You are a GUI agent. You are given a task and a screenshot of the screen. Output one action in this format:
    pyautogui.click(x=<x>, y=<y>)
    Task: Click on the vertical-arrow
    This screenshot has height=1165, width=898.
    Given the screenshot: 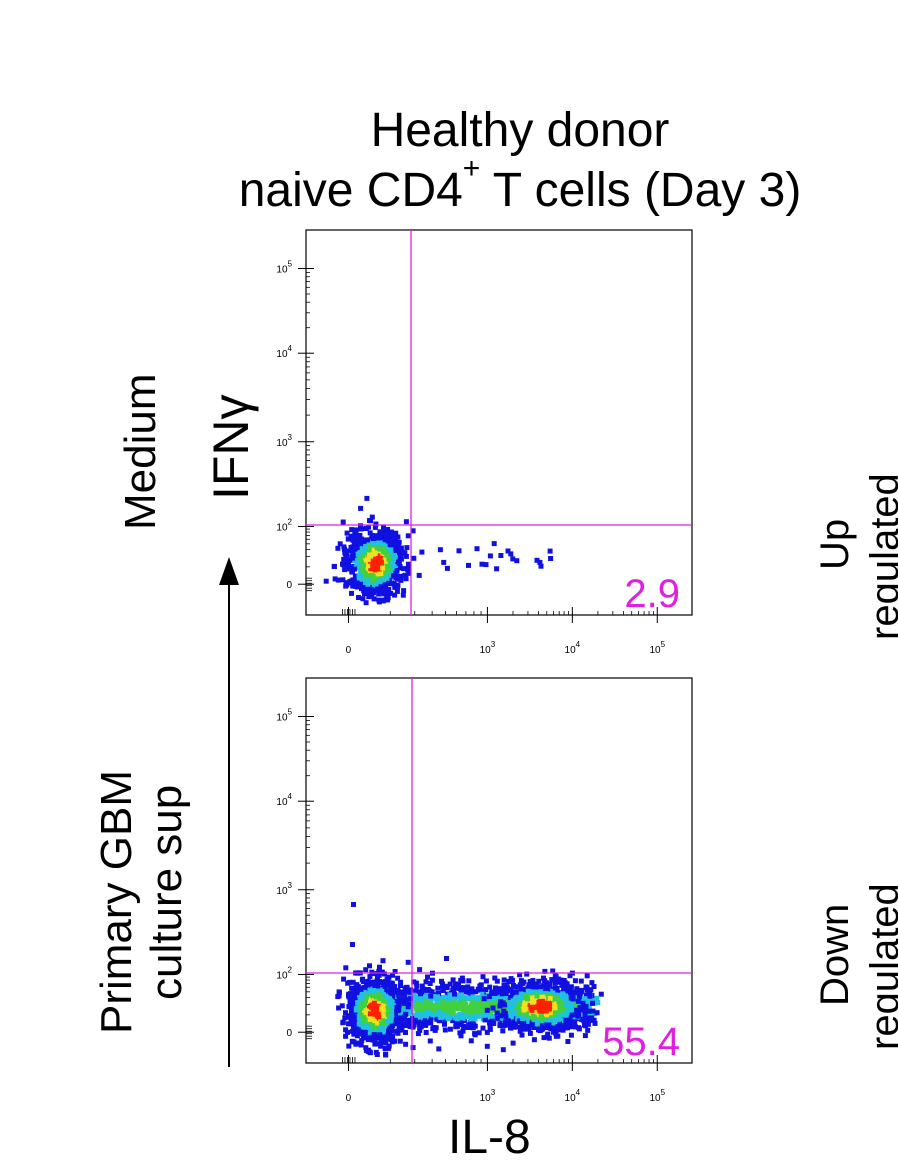 What is the action you would take?
    pyautogui.click(x=229, y=812)
    